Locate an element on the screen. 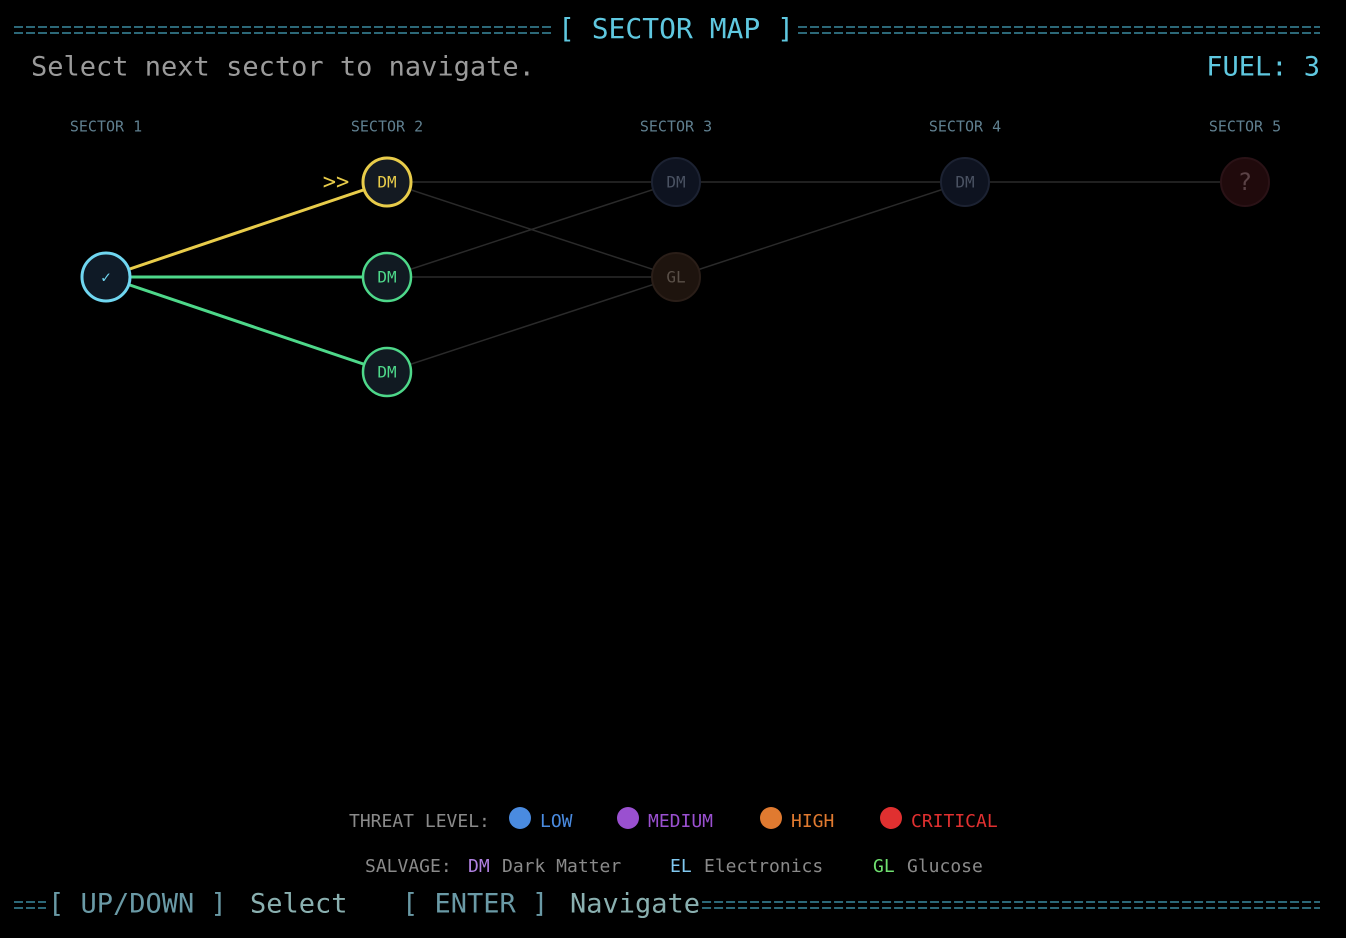 The image size is (1346, 938). salvage-code: DM is located at coordinates (479, 866).